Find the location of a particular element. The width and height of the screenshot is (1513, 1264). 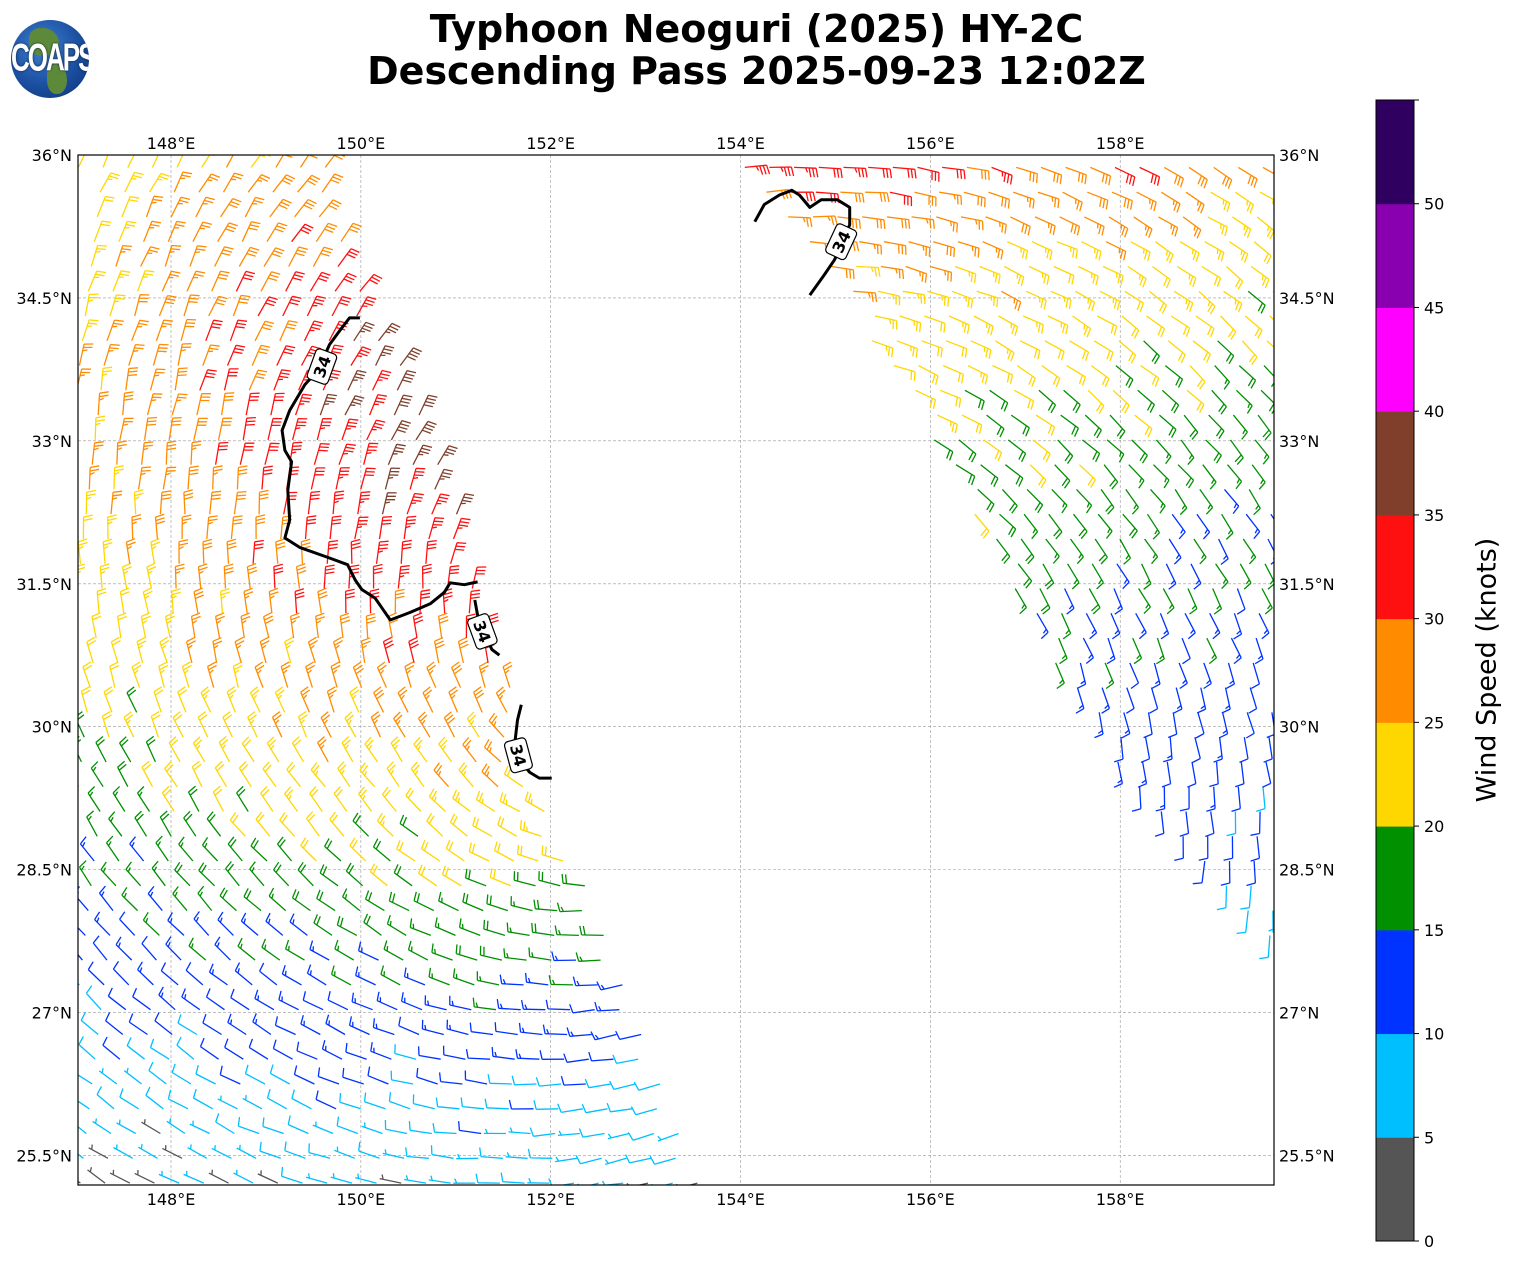

contour-label-box is located at coordinates (841, 242).